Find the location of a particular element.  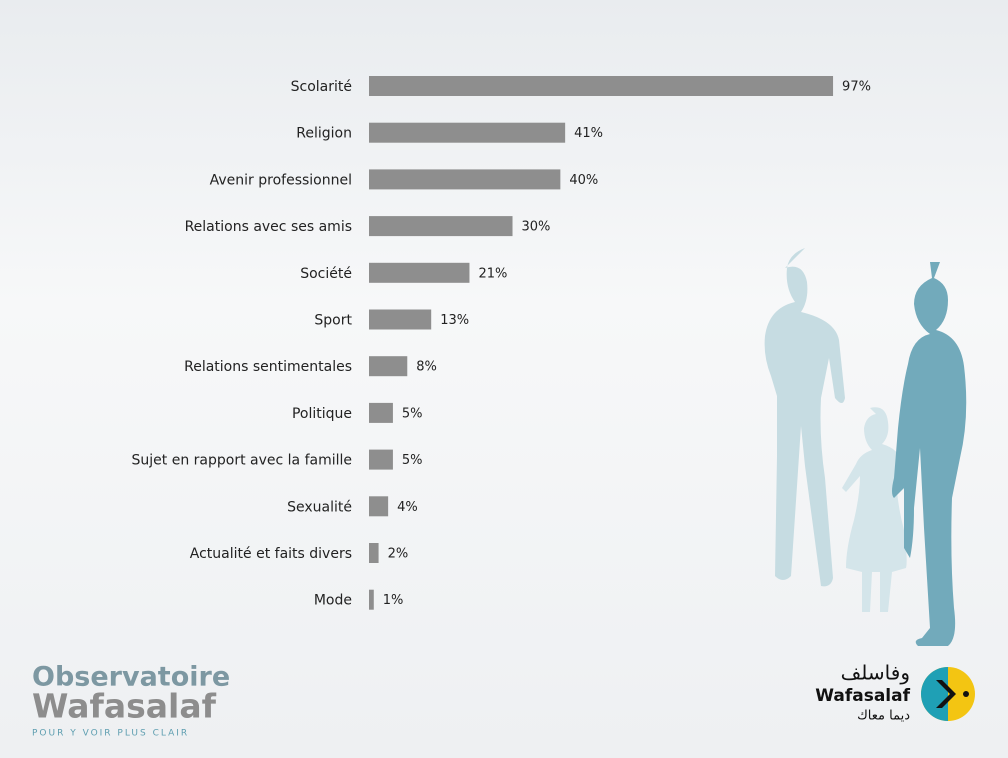

category-label: Scolarité is located at coordinates (321, 87).